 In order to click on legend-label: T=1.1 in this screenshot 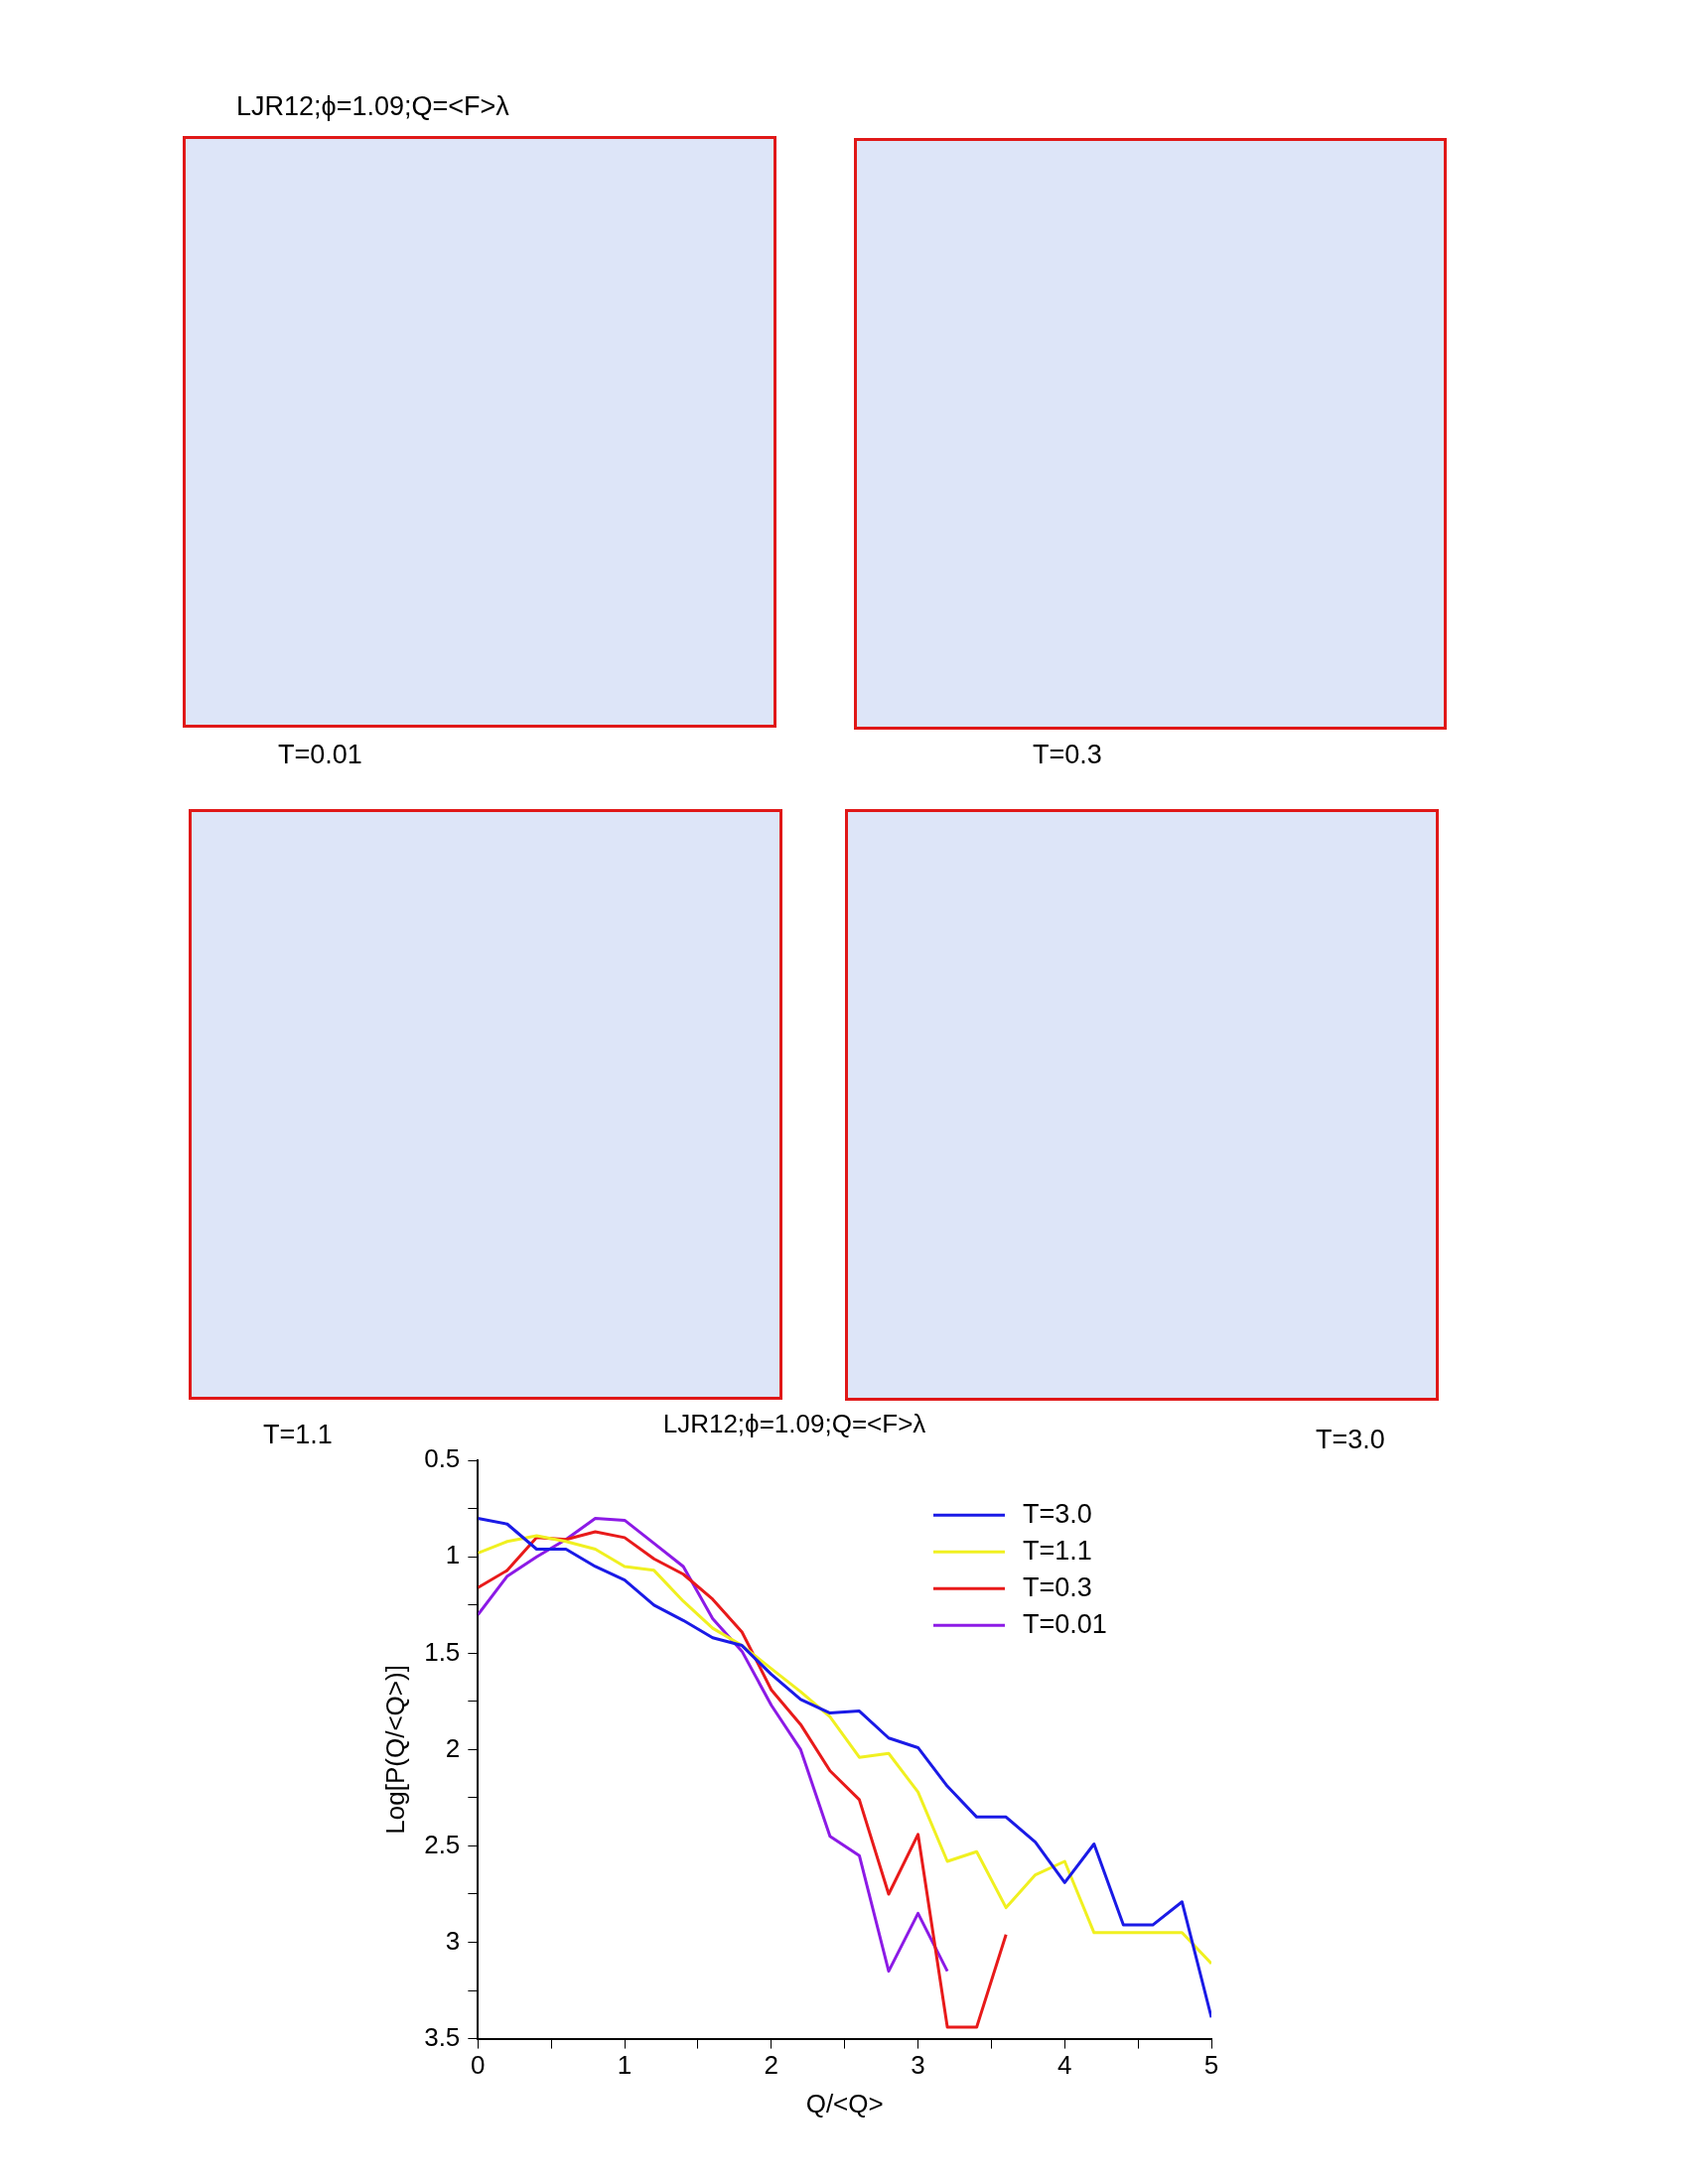, I will do `click(1057, 1550)`.